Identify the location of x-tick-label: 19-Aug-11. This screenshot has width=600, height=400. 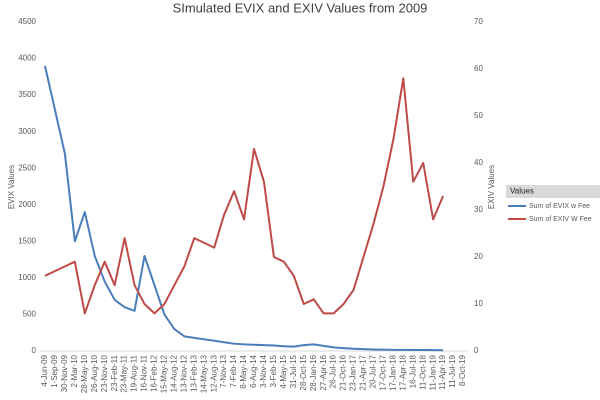
(134, 372).